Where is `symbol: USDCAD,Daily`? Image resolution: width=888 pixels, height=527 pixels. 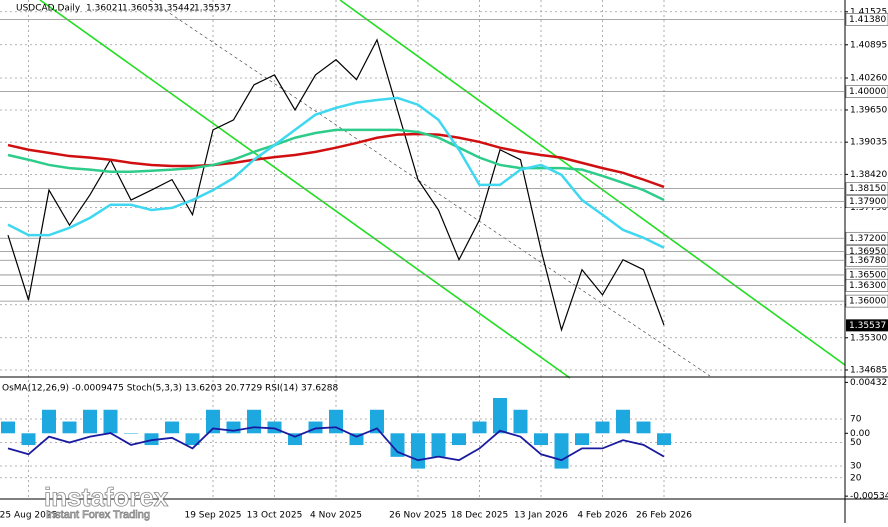 symbol: USDCAD,Daily is located at coordinates (48, 9).